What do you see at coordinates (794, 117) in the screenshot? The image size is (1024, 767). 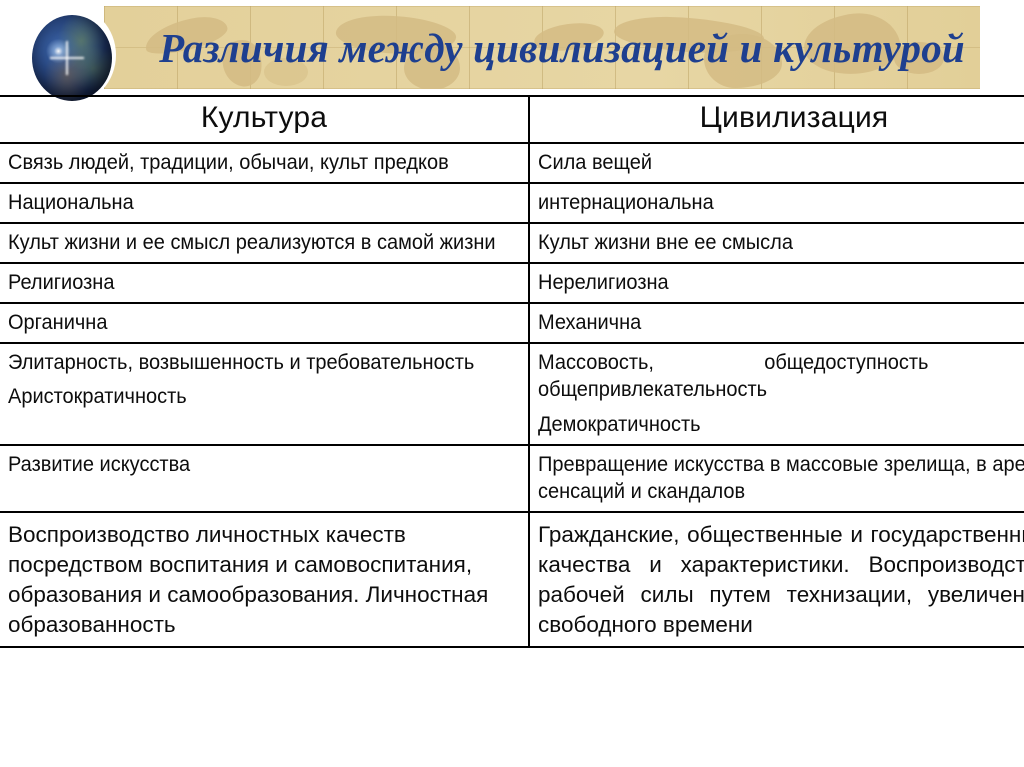 I see `column-header-civilization-label: Цивилизация` at bounding box center [794, 117].